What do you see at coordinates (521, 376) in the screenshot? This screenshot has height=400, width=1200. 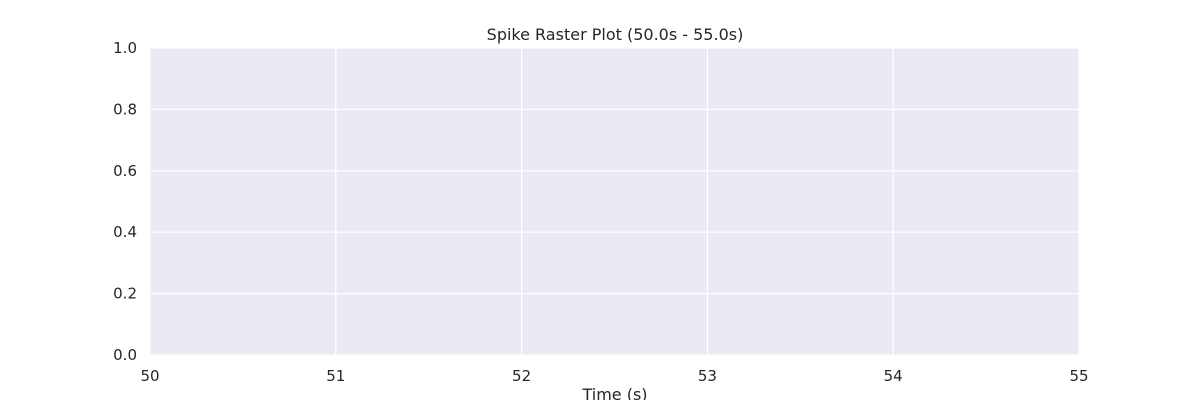 I see `x-tick-label: 52` at bounding box center [521, 376].